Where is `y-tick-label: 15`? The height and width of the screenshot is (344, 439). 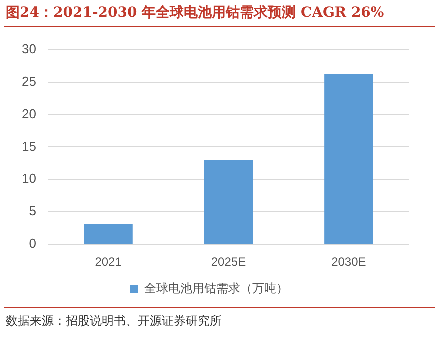 y-tick-label: 15 is located at coordinates (29, 146).